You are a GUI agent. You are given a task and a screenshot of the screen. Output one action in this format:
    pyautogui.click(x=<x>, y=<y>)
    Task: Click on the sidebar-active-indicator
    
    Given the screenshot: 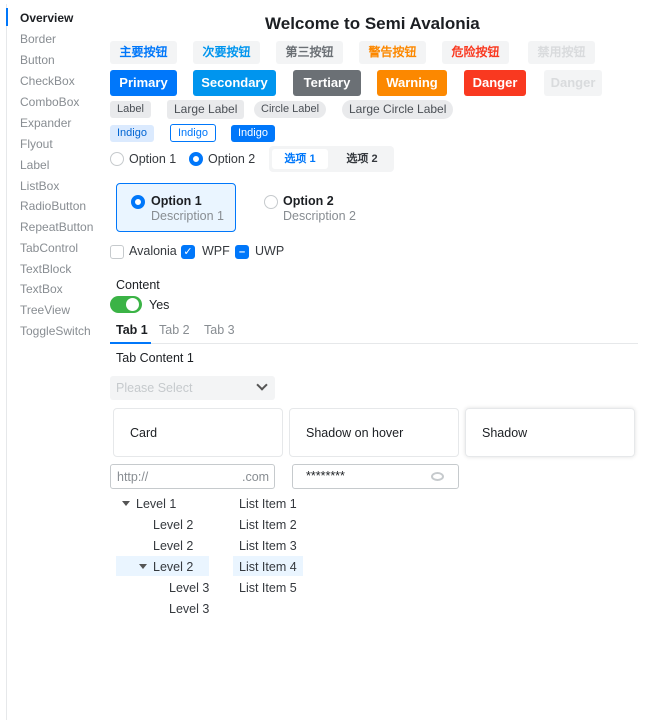 What is the action you would take?
    pyautogui.click(x=7, y=17)
    